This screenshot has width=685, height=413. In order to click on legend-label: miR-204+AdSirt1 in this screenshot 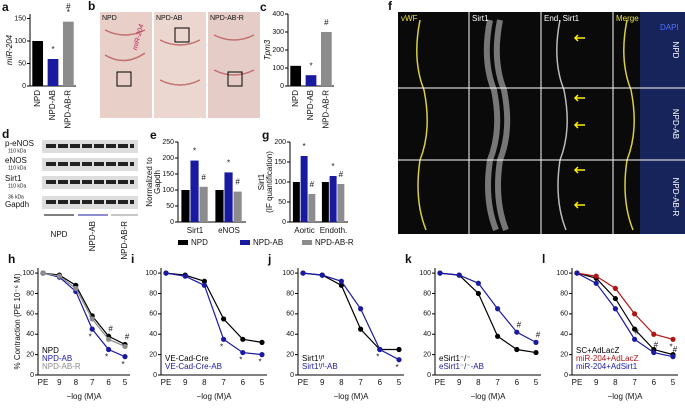, I will do `click(607, 366)`.